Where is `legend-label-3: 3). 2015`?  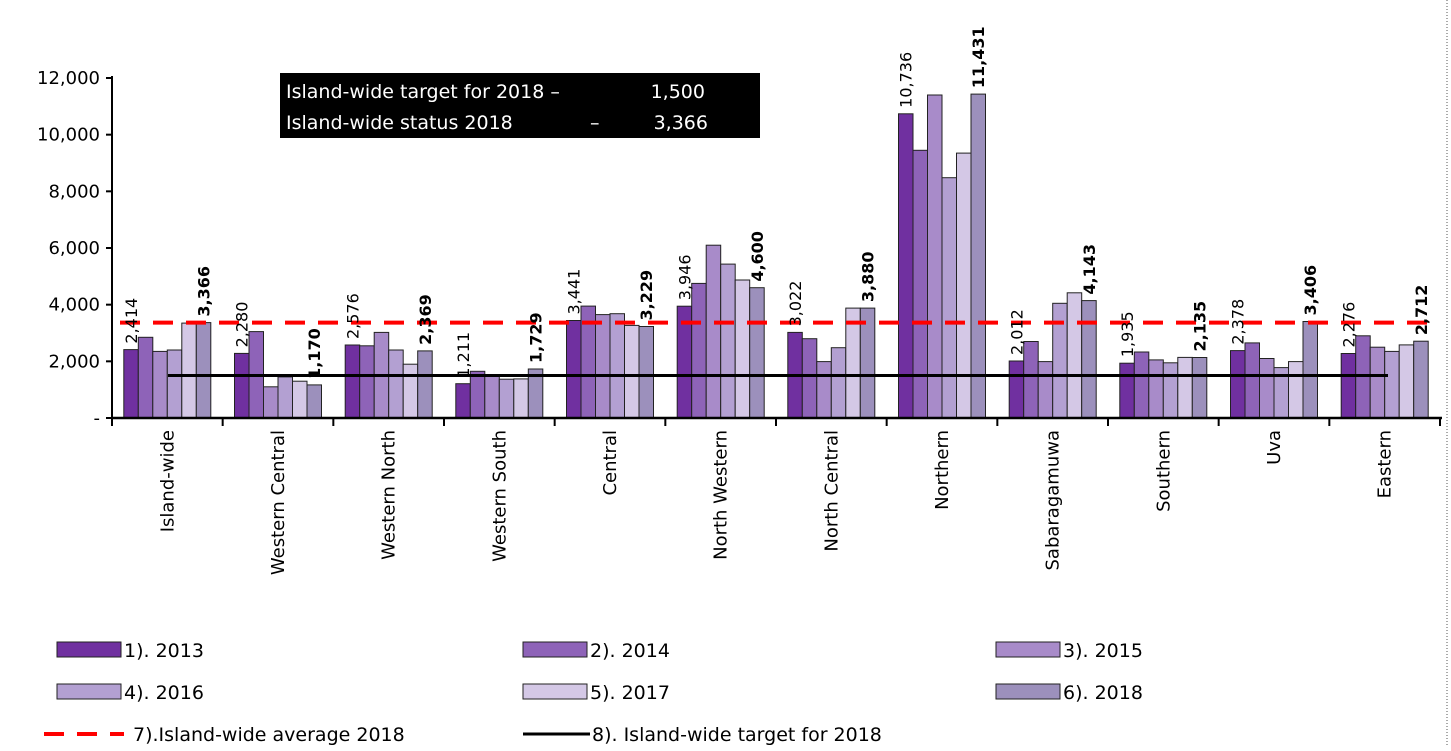
legend-label-3: 3). 2015 is located at coordinates (1103, 651).